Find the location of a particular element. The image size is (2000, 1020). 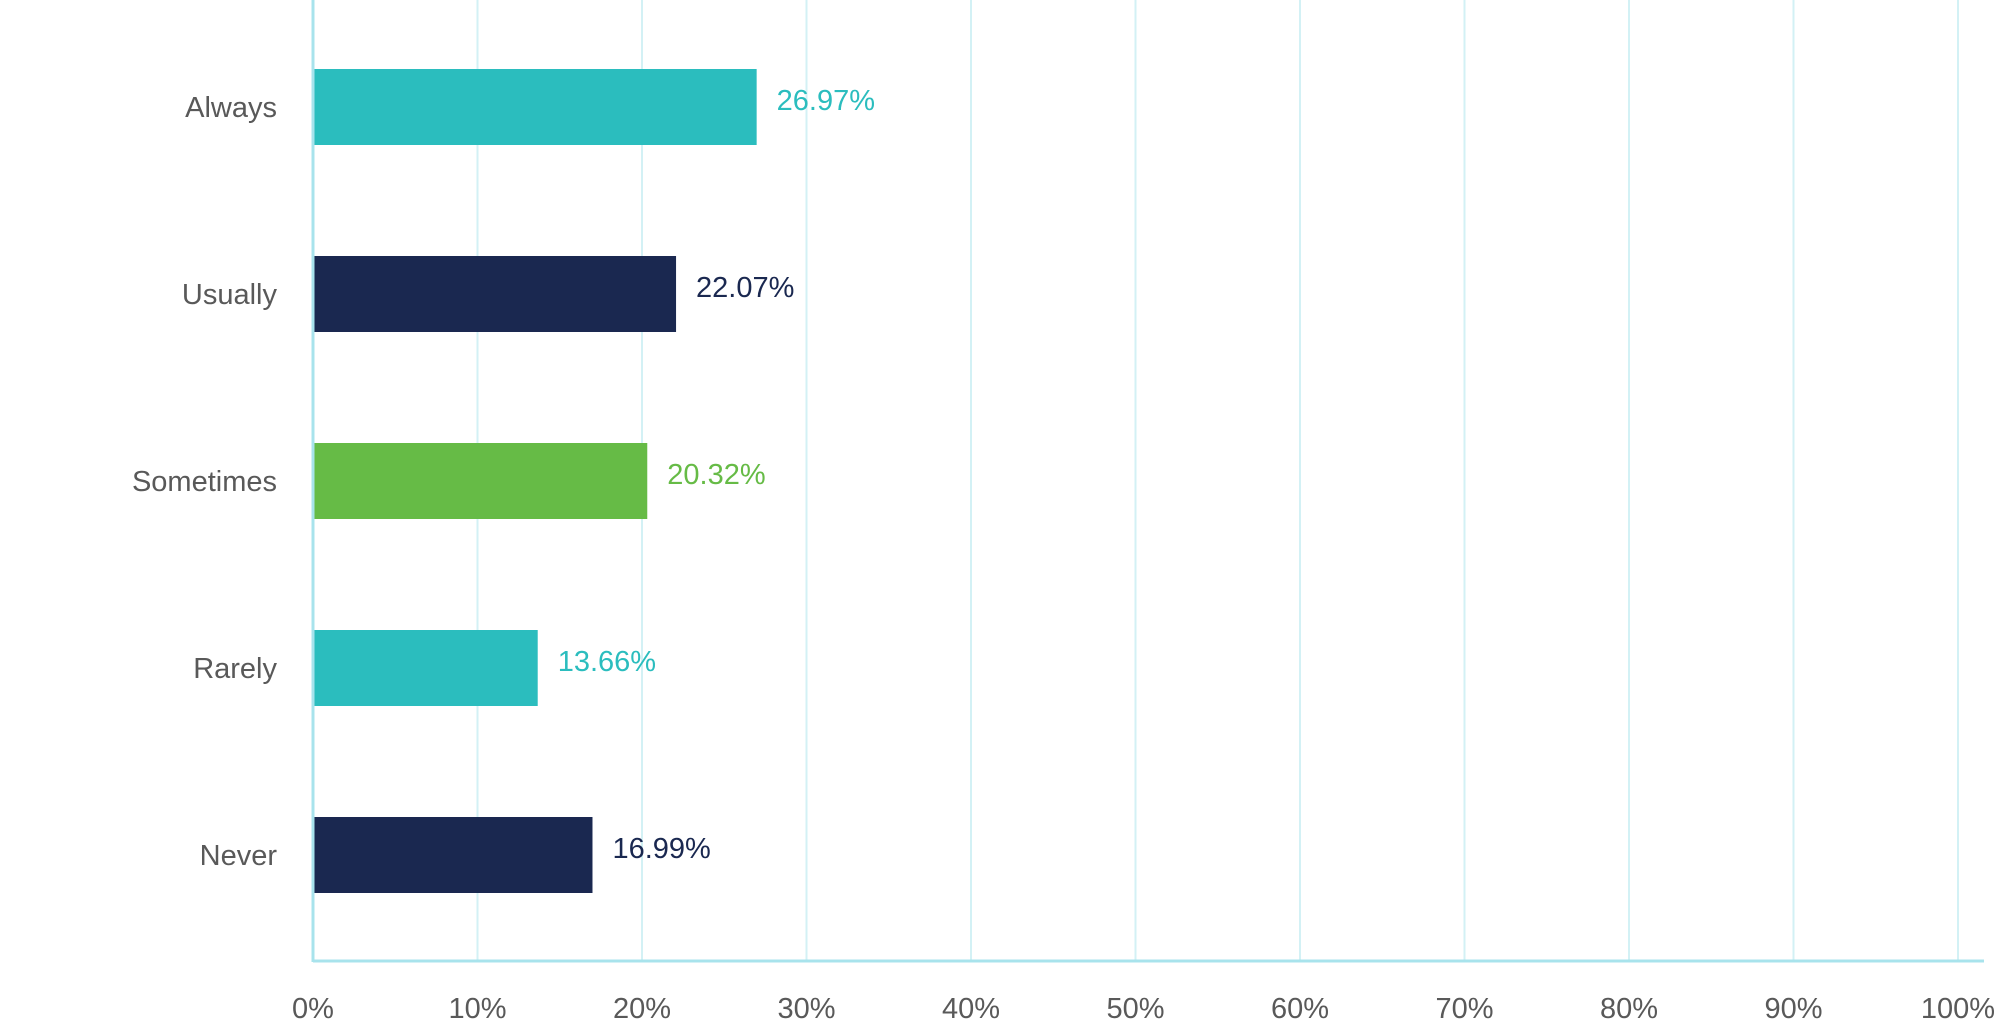

data-label: 22.07% is located at coordinates (745, 288).